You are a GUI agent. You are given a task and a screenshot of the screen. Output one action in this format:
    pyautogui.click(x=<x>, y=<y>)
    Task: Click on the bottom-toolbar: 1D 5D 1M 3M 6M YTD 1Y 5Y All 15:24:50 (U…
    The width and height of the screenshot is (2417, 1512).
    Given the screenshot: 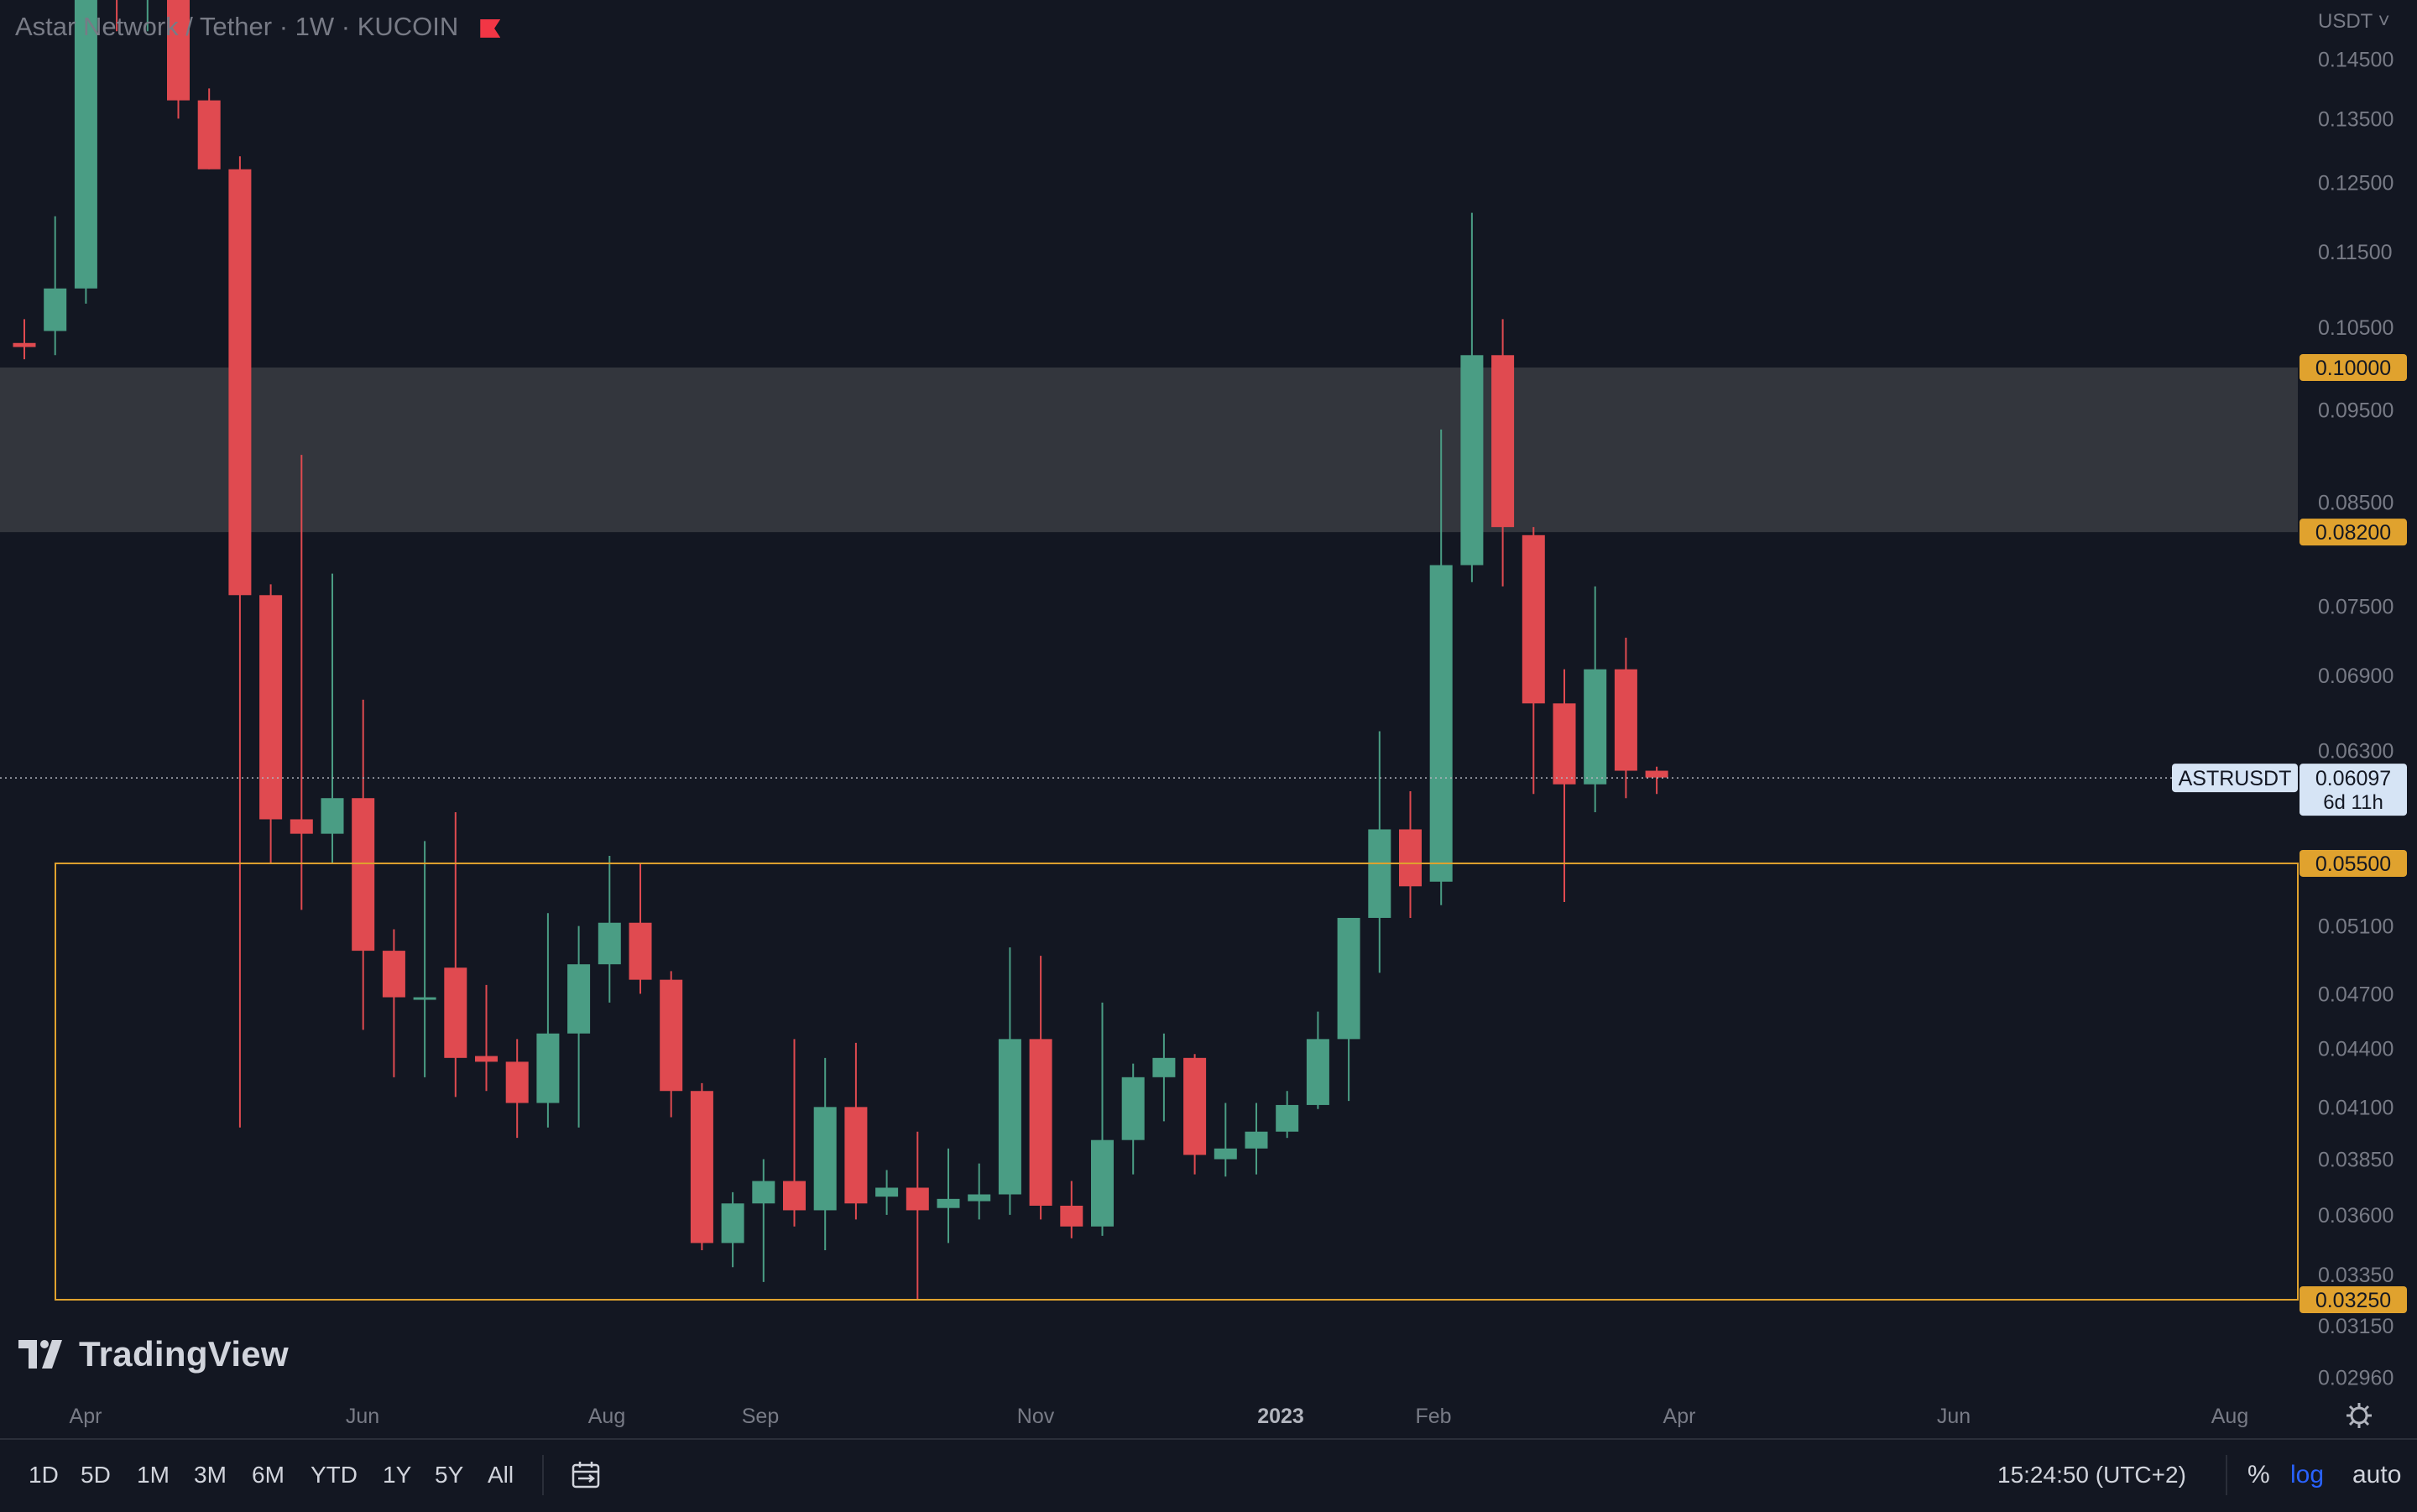 What is the action you would take?
    pyautogui.click(x=1208, y=1475)
    